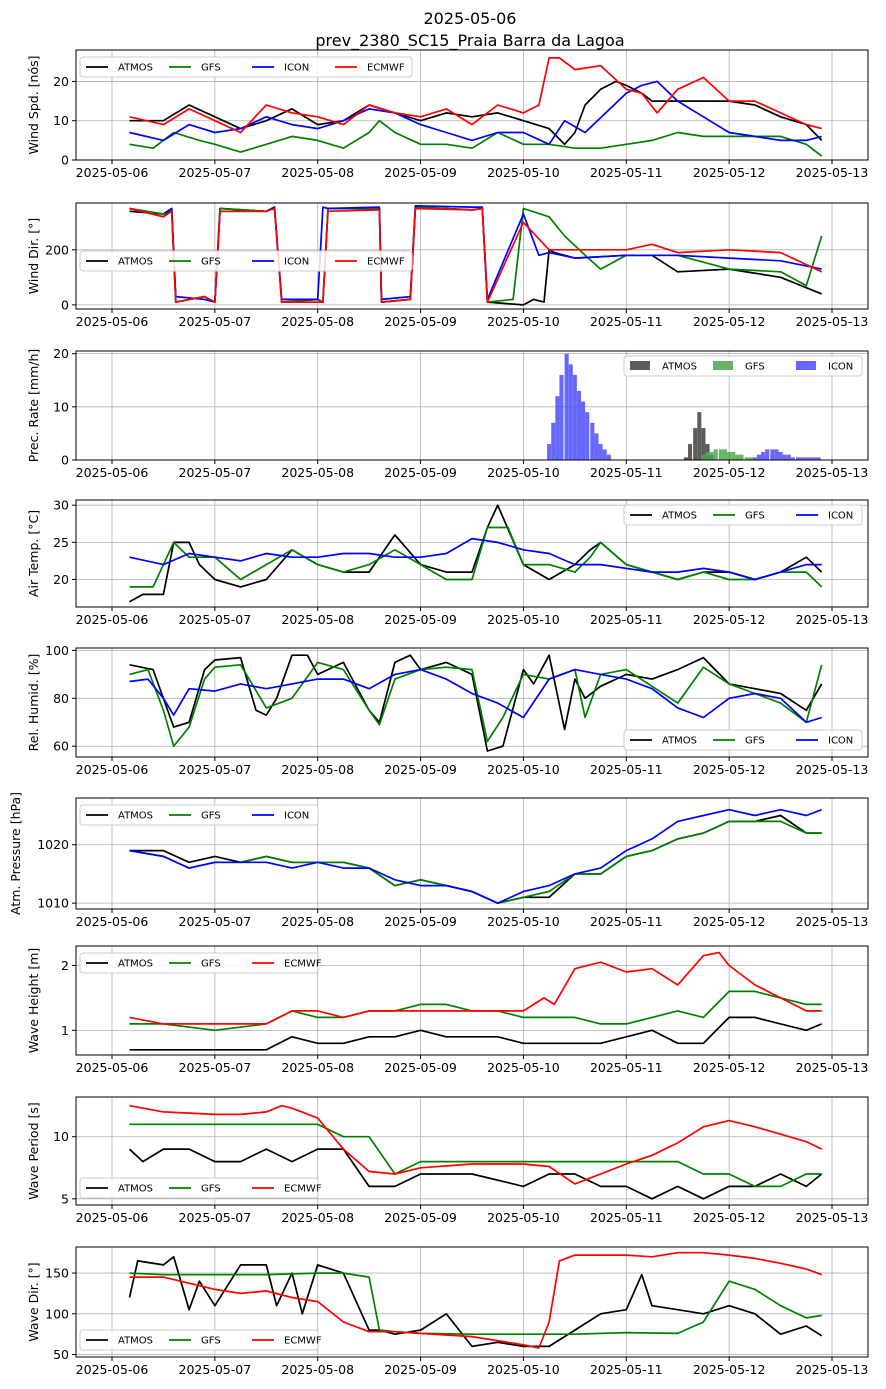 The height and width of the screenshot is (1389, 886). I want to click on y-axis-label: Wave Height [m], so click(33, 1001).